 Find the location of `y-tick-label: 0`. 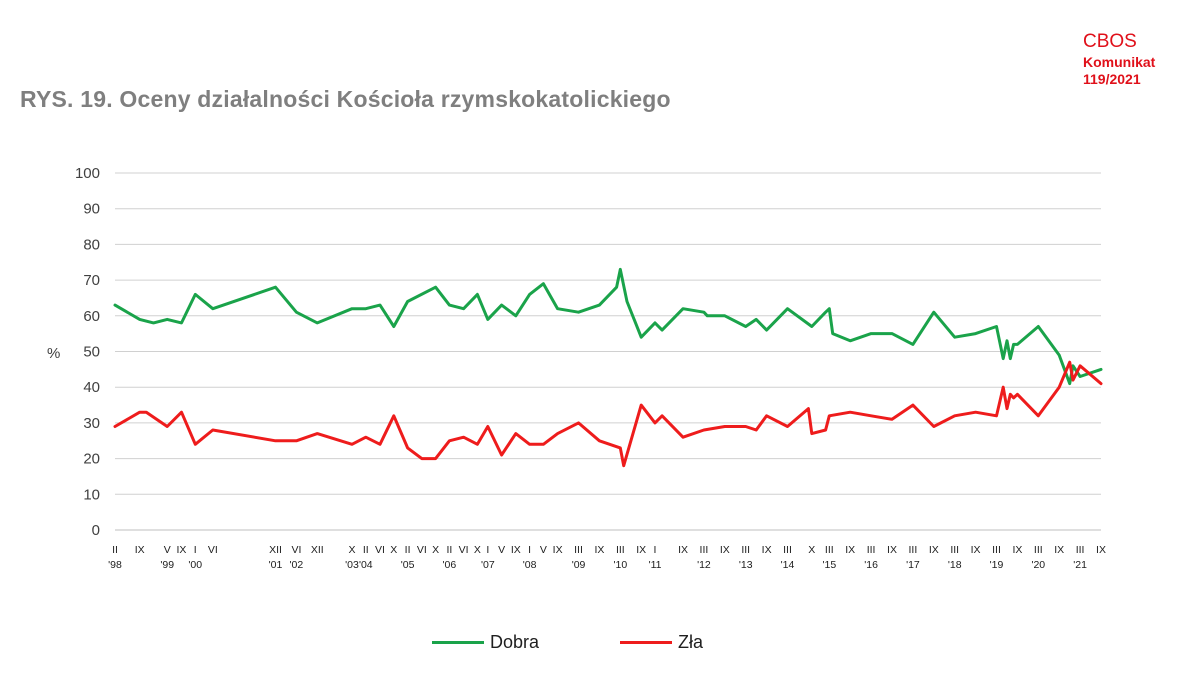

y-tick-label: 0 is located at coordinates (96, 530).